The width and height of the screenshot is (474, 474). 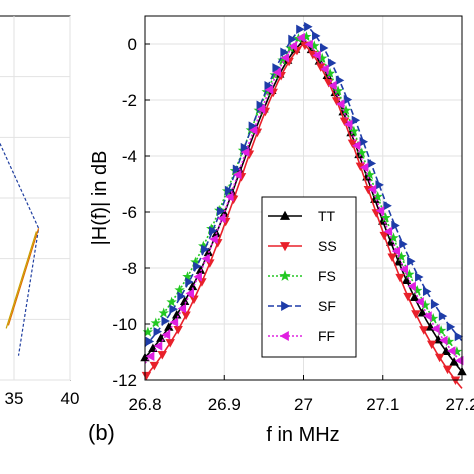 What do you see at coordinates (132, 44) in the screenshot?
I see `y-tick-label: 0` at bounding box center [132, 44].